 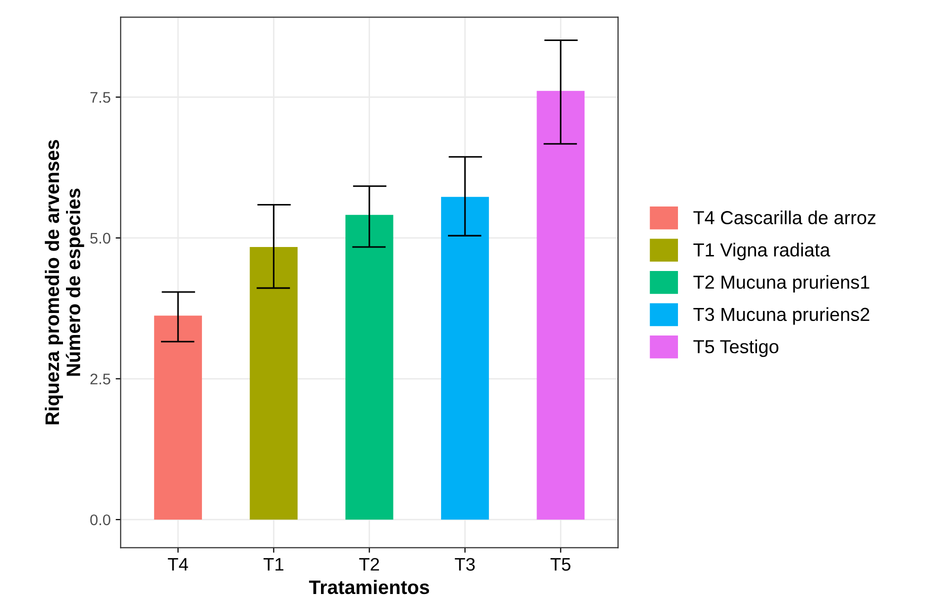 I want to click on y-tick-label: 5.0, so click(x=100, y=238).